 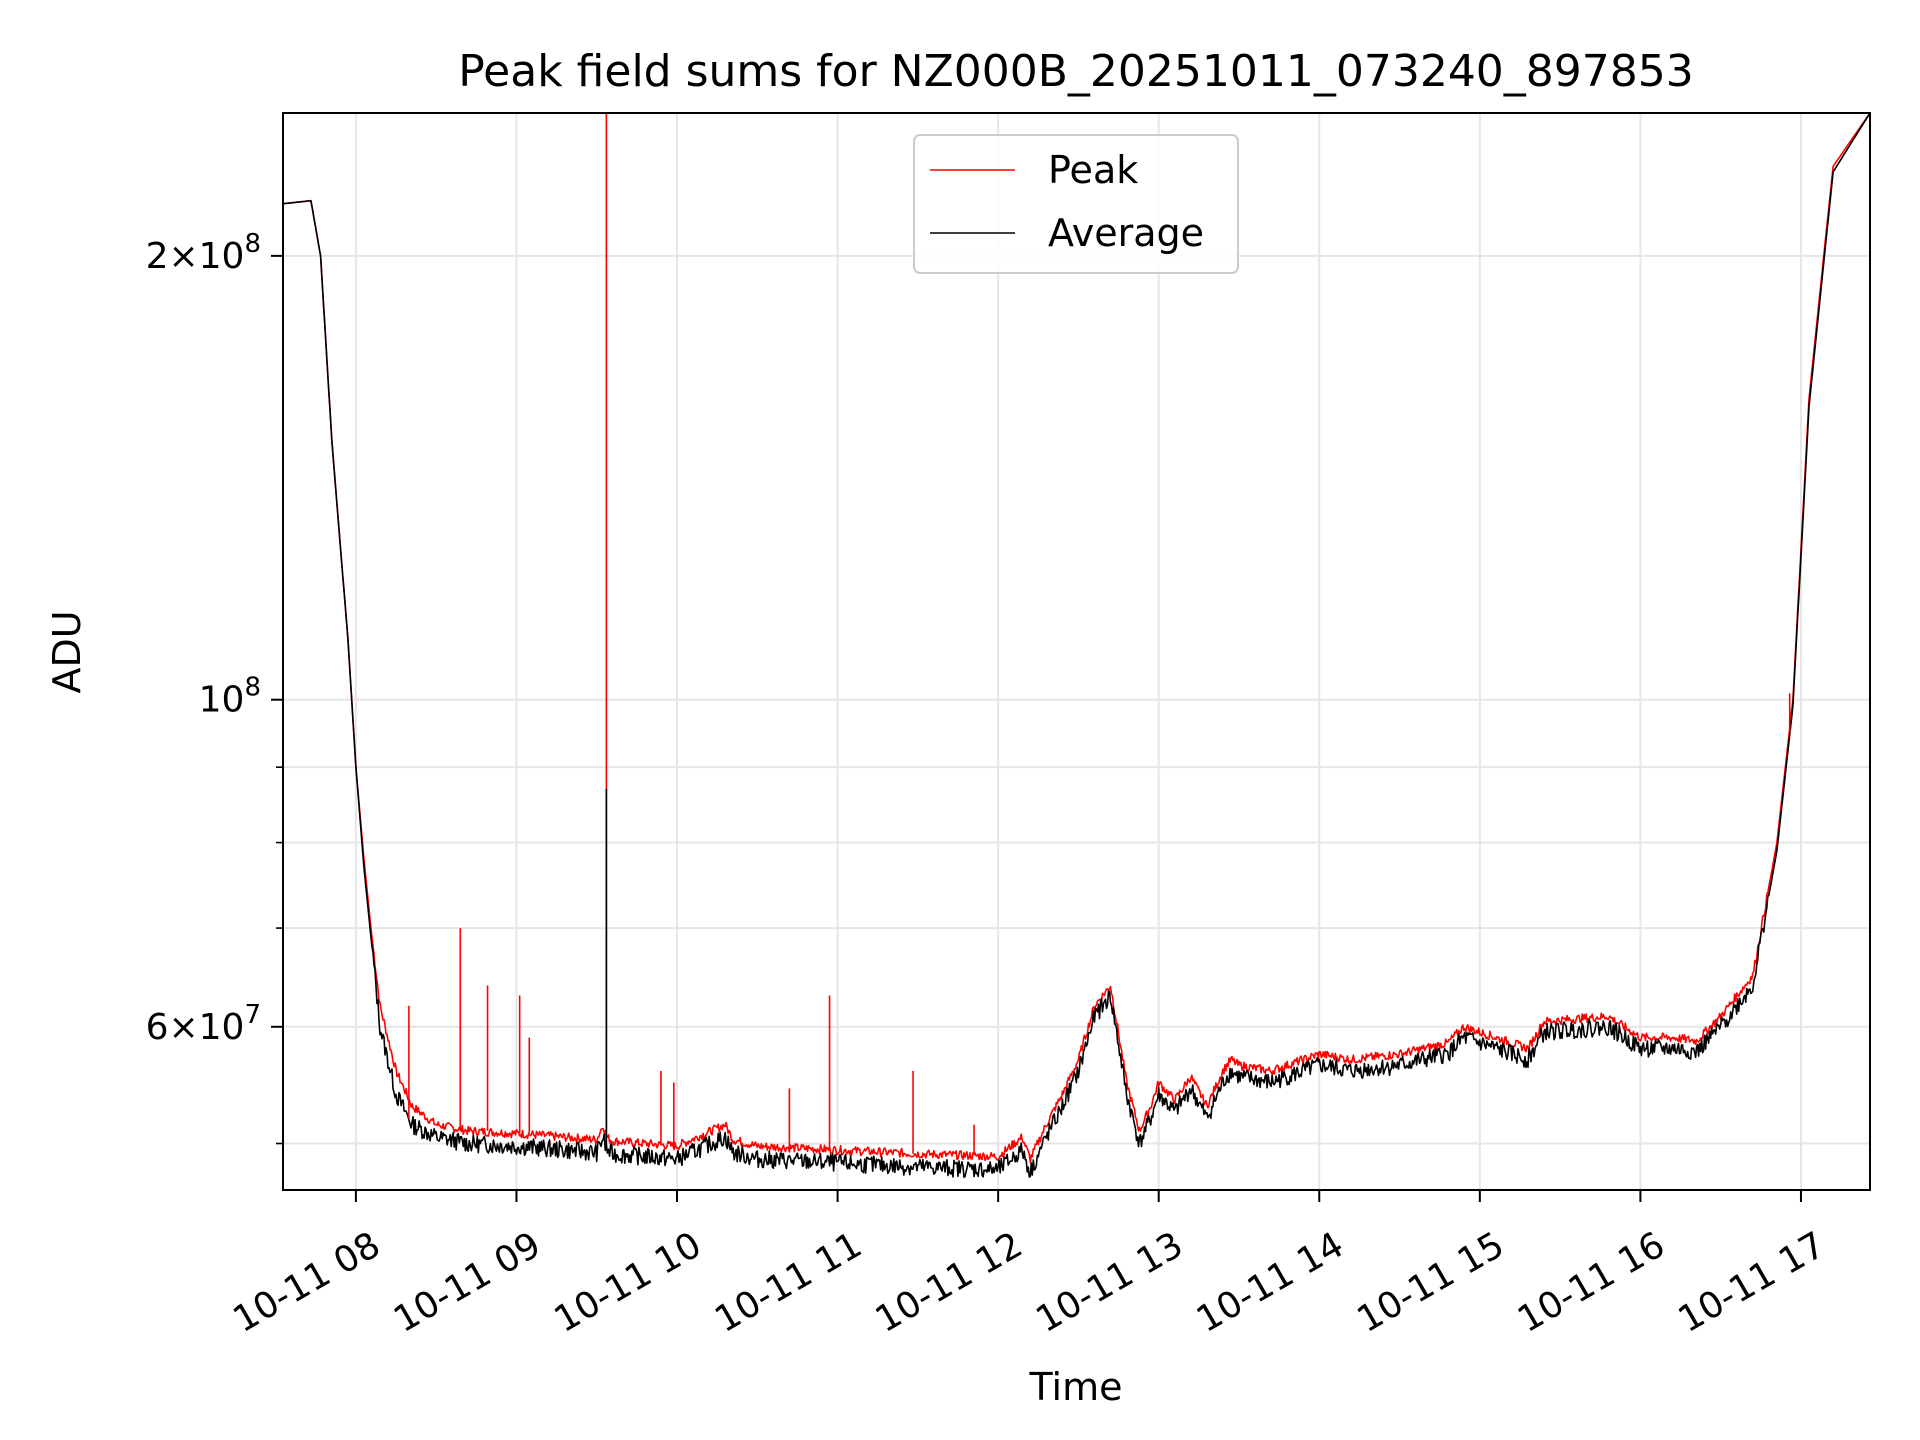 I want to click on y-axis: 6×107 108 2×108, so click(x=214, y=687).